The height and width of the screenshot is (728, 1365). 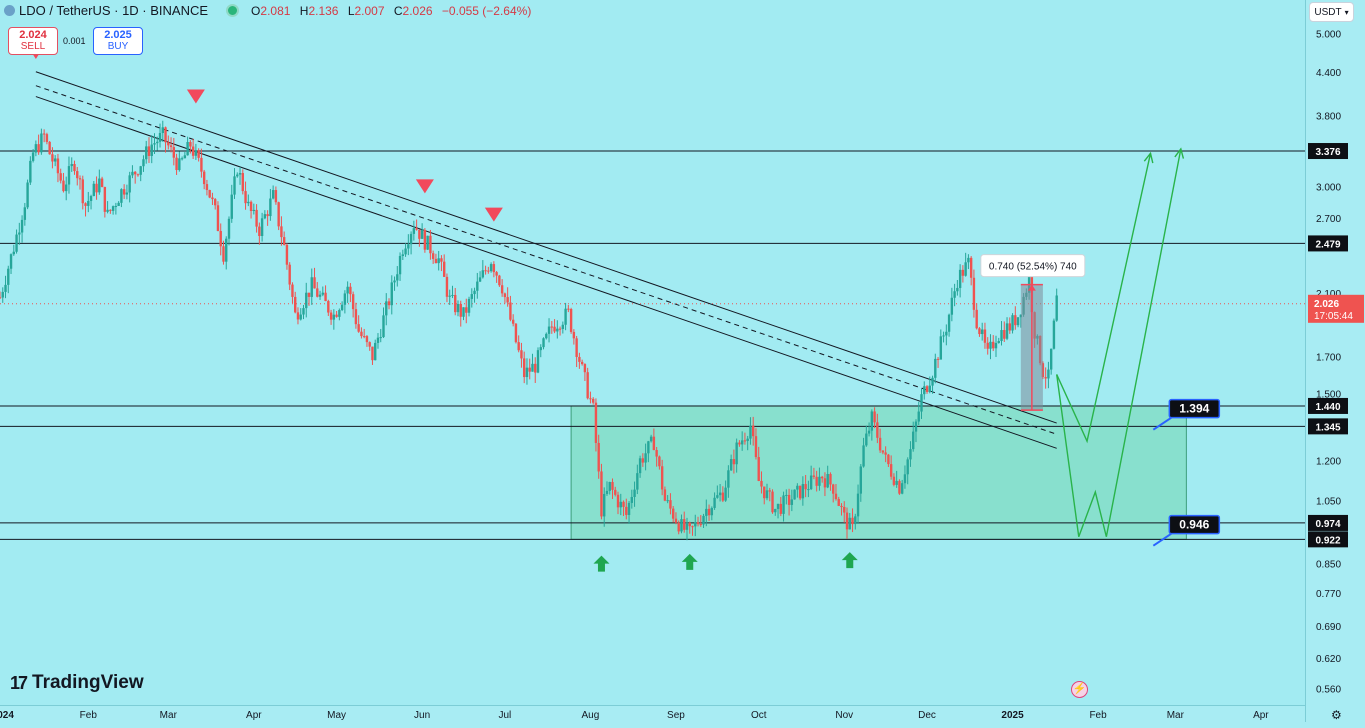 I want to click on time-tick-label: 2025, so click(x=1012, y=715).